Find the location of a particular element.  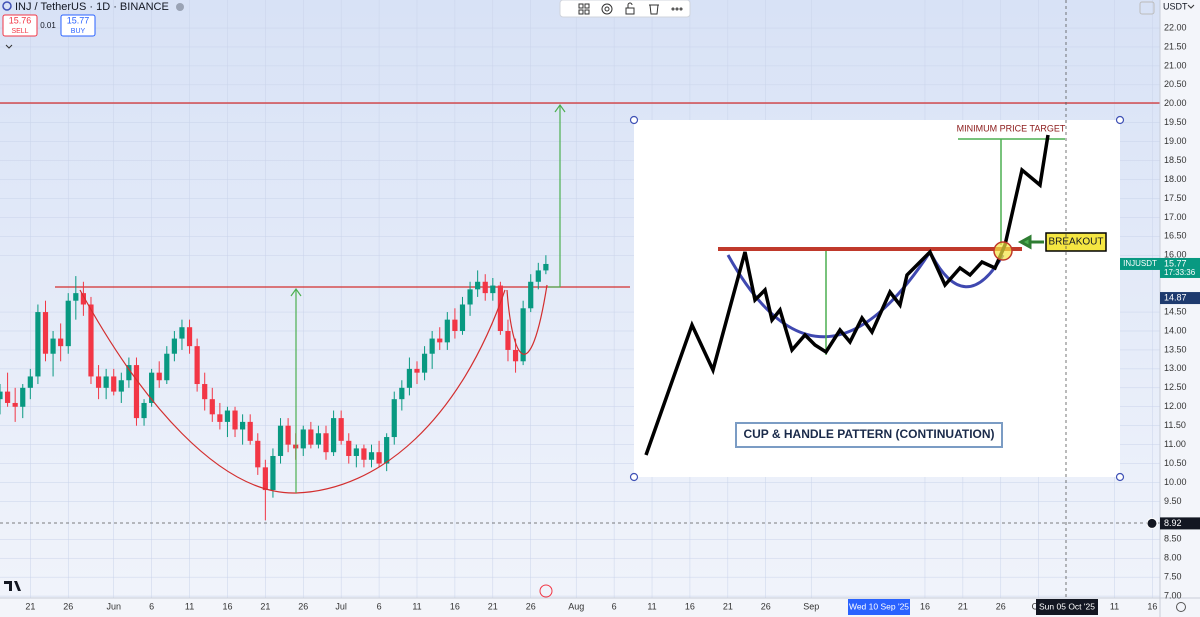

crosshair-date-box is located at coordinates (1067, 607).